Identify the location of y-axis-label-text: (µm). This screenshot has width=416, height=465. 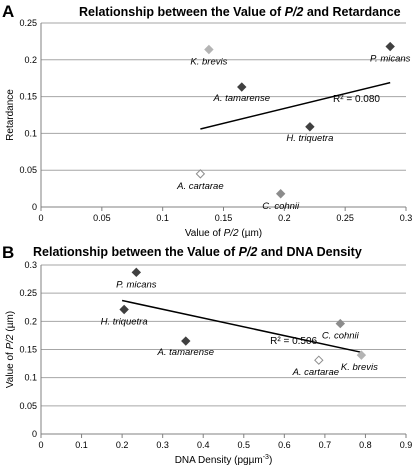
(10, 323).